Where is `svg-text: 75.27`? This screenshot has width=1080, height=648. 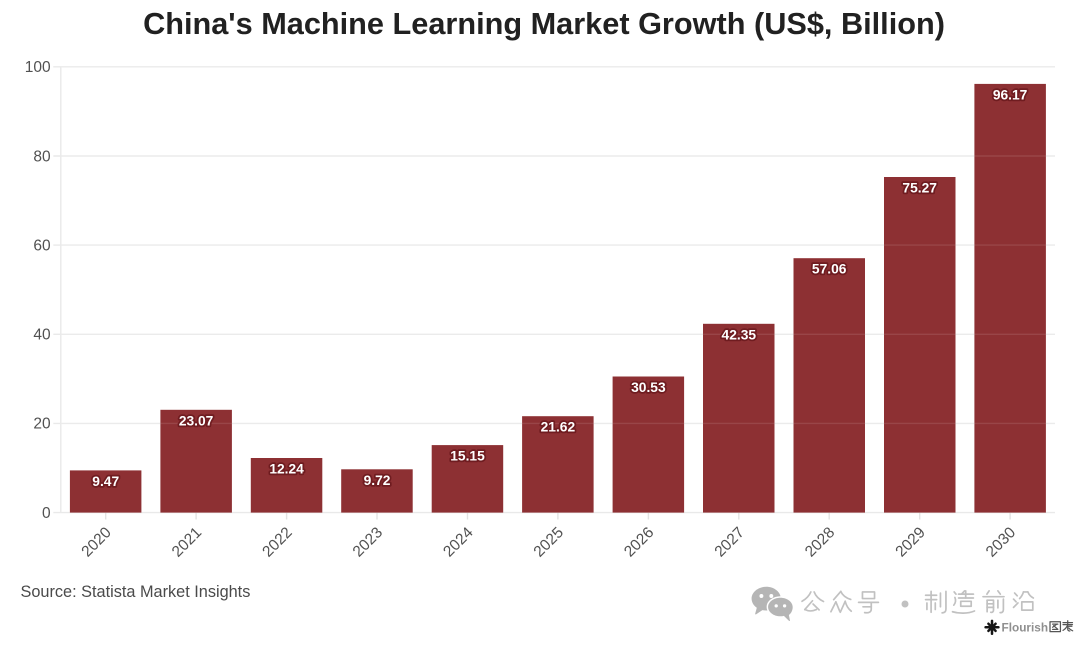 svg-text: 75.27 is located at coordinates (919, 188).